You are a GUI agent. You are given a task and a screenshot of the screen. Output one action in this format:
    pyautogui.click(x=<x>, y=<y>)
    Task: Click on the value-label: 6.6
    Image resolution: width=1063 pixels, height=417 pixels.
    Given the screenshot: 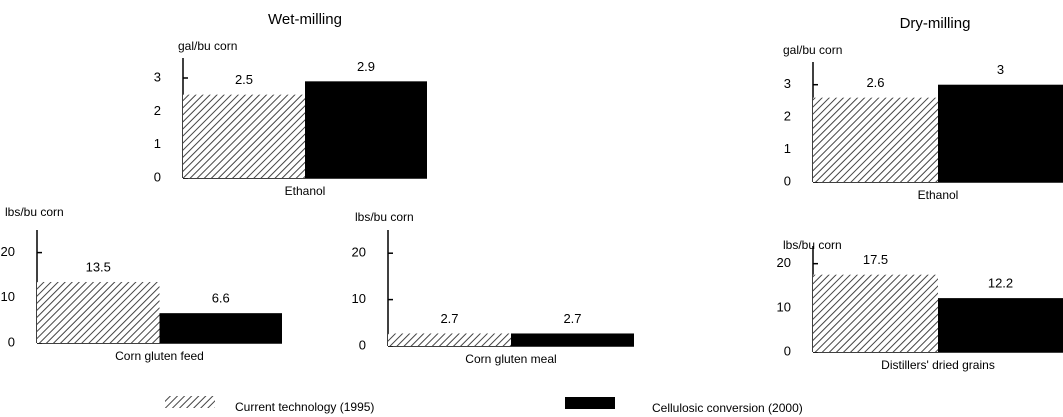 What is the action you would take?
    pyautogui.click(x=221, y=298)
    